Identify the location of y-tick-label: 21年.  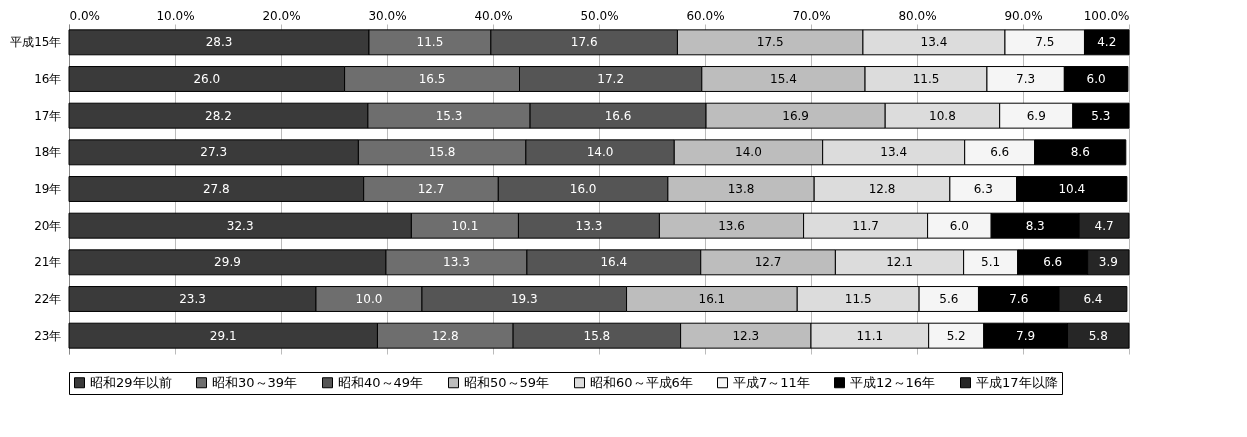
(48, 262).